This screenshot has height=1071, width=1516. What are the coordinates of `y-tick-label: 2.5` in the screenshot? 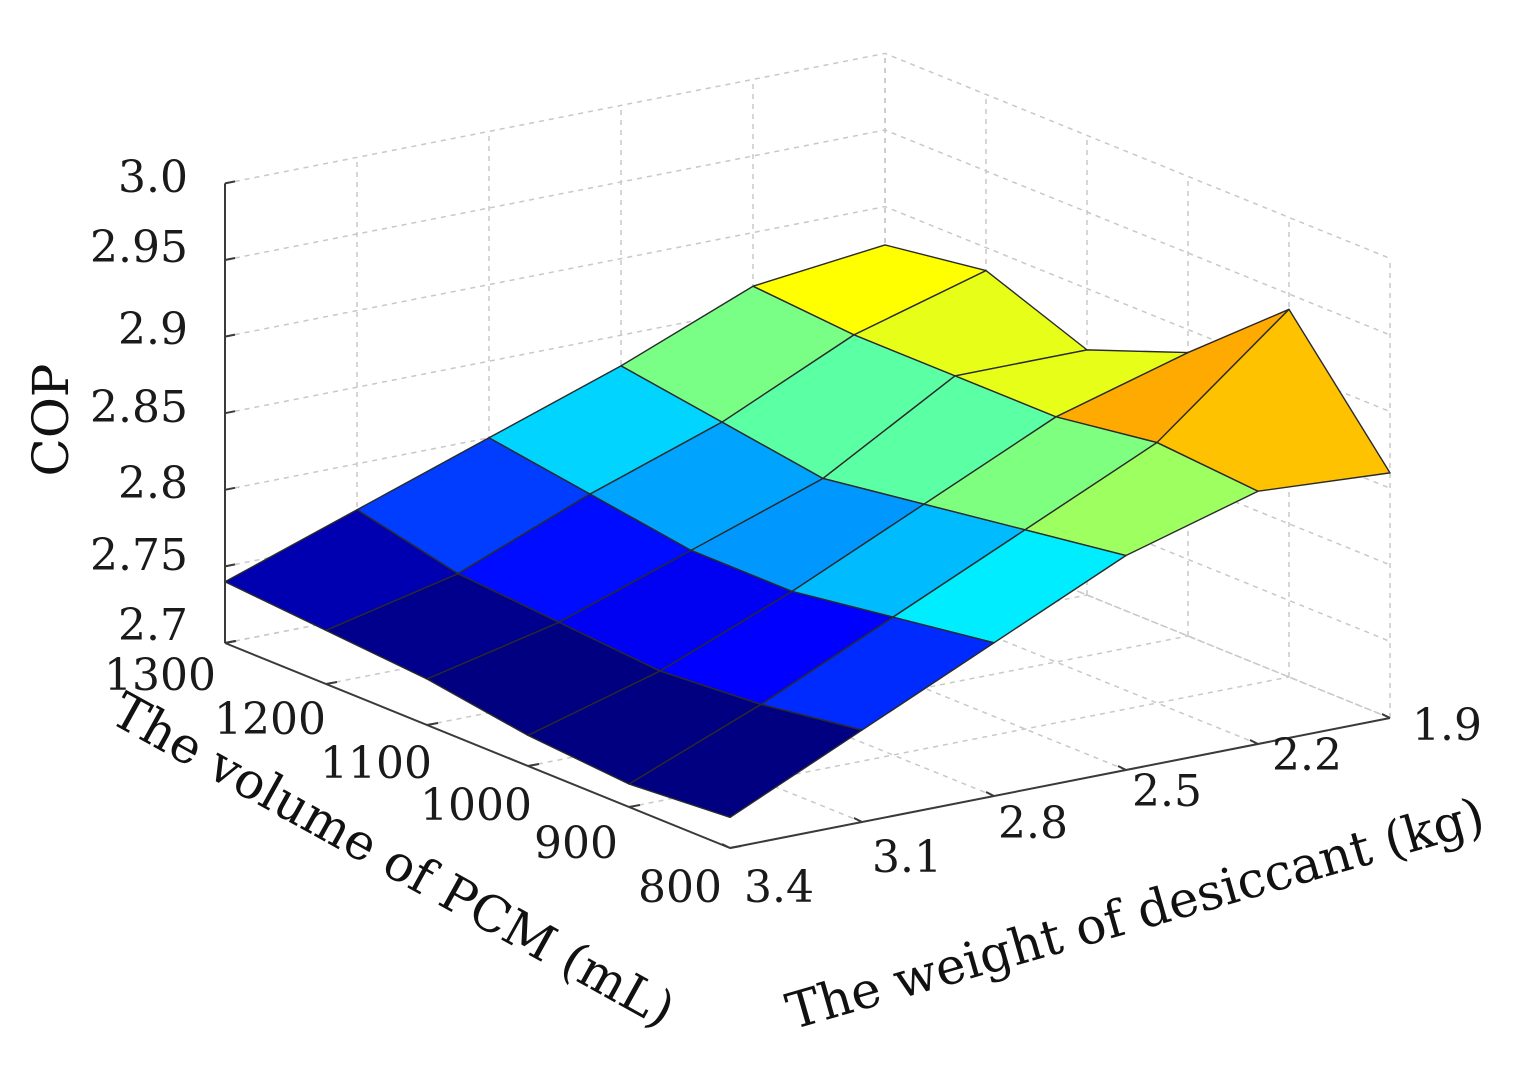 It's located at (1167, 791).